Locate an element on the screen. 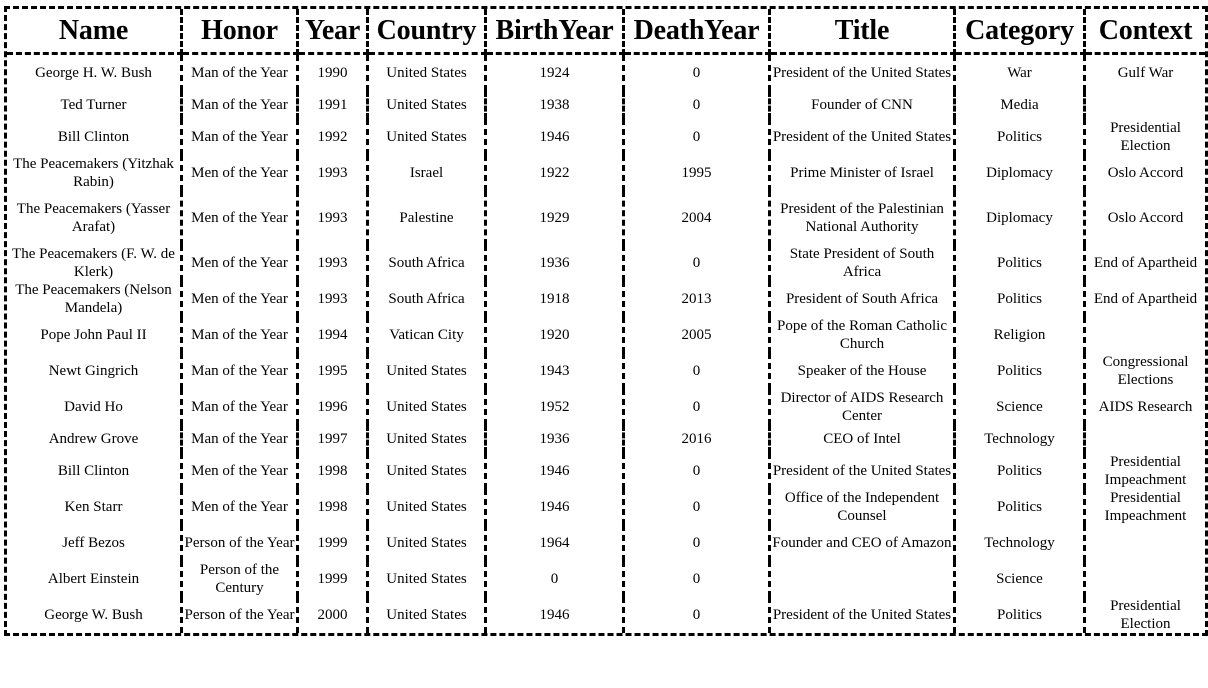  cell-title: CEO of Intel is located at coordinates (863, 439).